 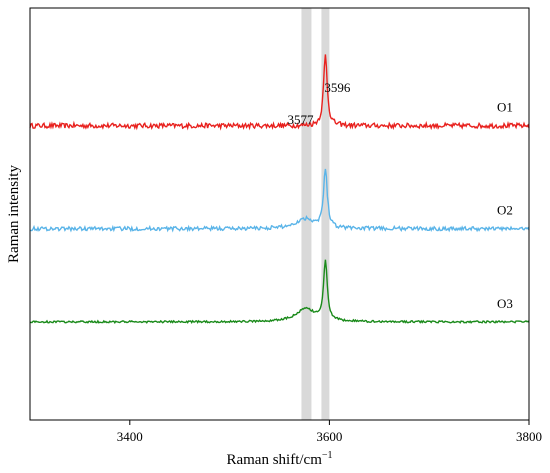 What do you see at coordinates (14, 214) in the screenshot?
I see `y-axis-title: Raman intensity` at bounding box center [14, 214].